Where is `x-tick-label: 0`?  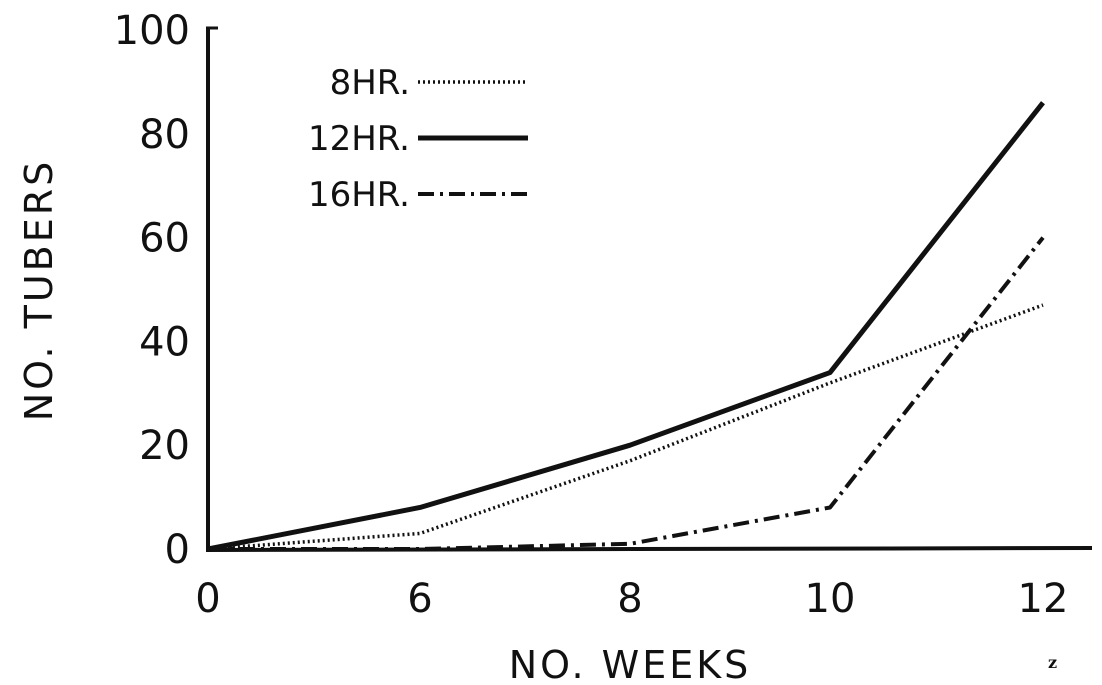
x-tick-label: 0 is located at coordinates (207, 599).